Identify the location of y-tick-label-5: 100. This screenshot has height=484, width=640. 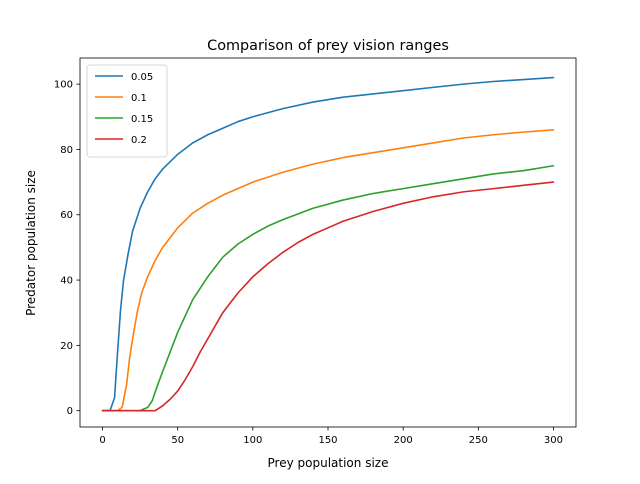
(63, 85).